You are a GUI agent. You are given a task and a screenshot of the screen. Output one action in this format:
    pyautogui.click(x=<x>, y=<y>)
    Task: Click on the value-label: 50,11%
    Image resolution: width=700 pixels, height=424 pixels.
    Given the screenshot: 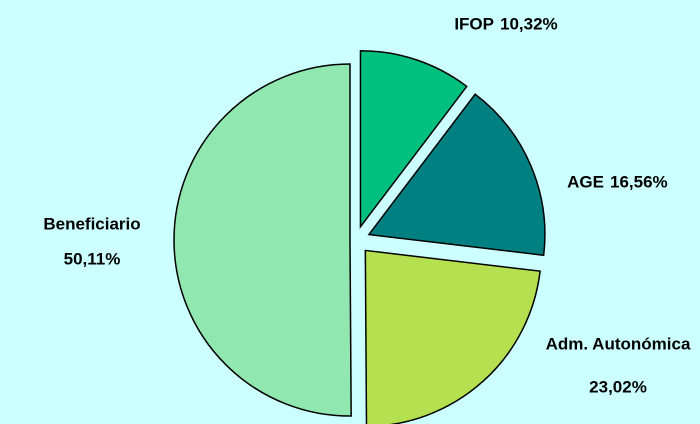 What is the action you would take?
    pyautogui.click(x=92, y=258)
    